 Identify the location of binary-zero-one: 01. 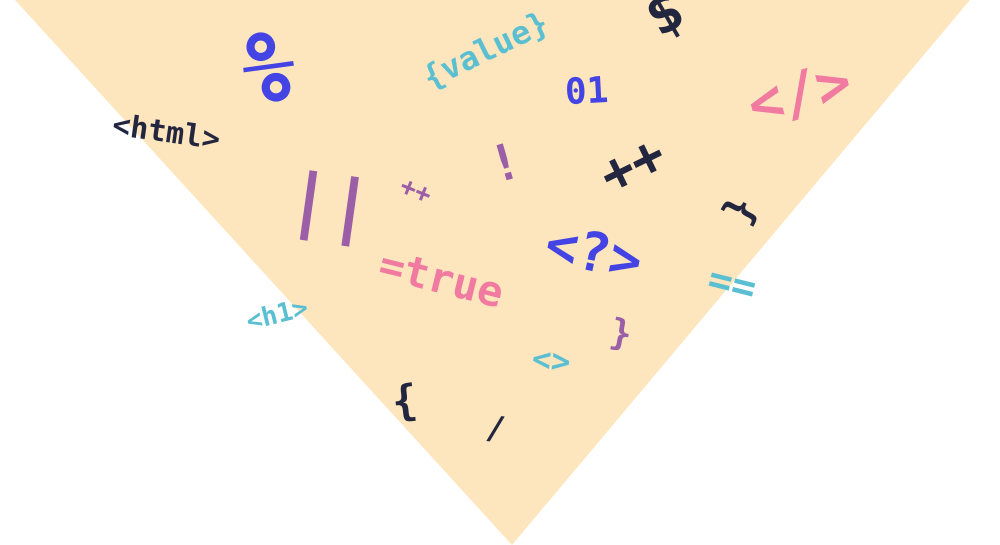
(586, 91).